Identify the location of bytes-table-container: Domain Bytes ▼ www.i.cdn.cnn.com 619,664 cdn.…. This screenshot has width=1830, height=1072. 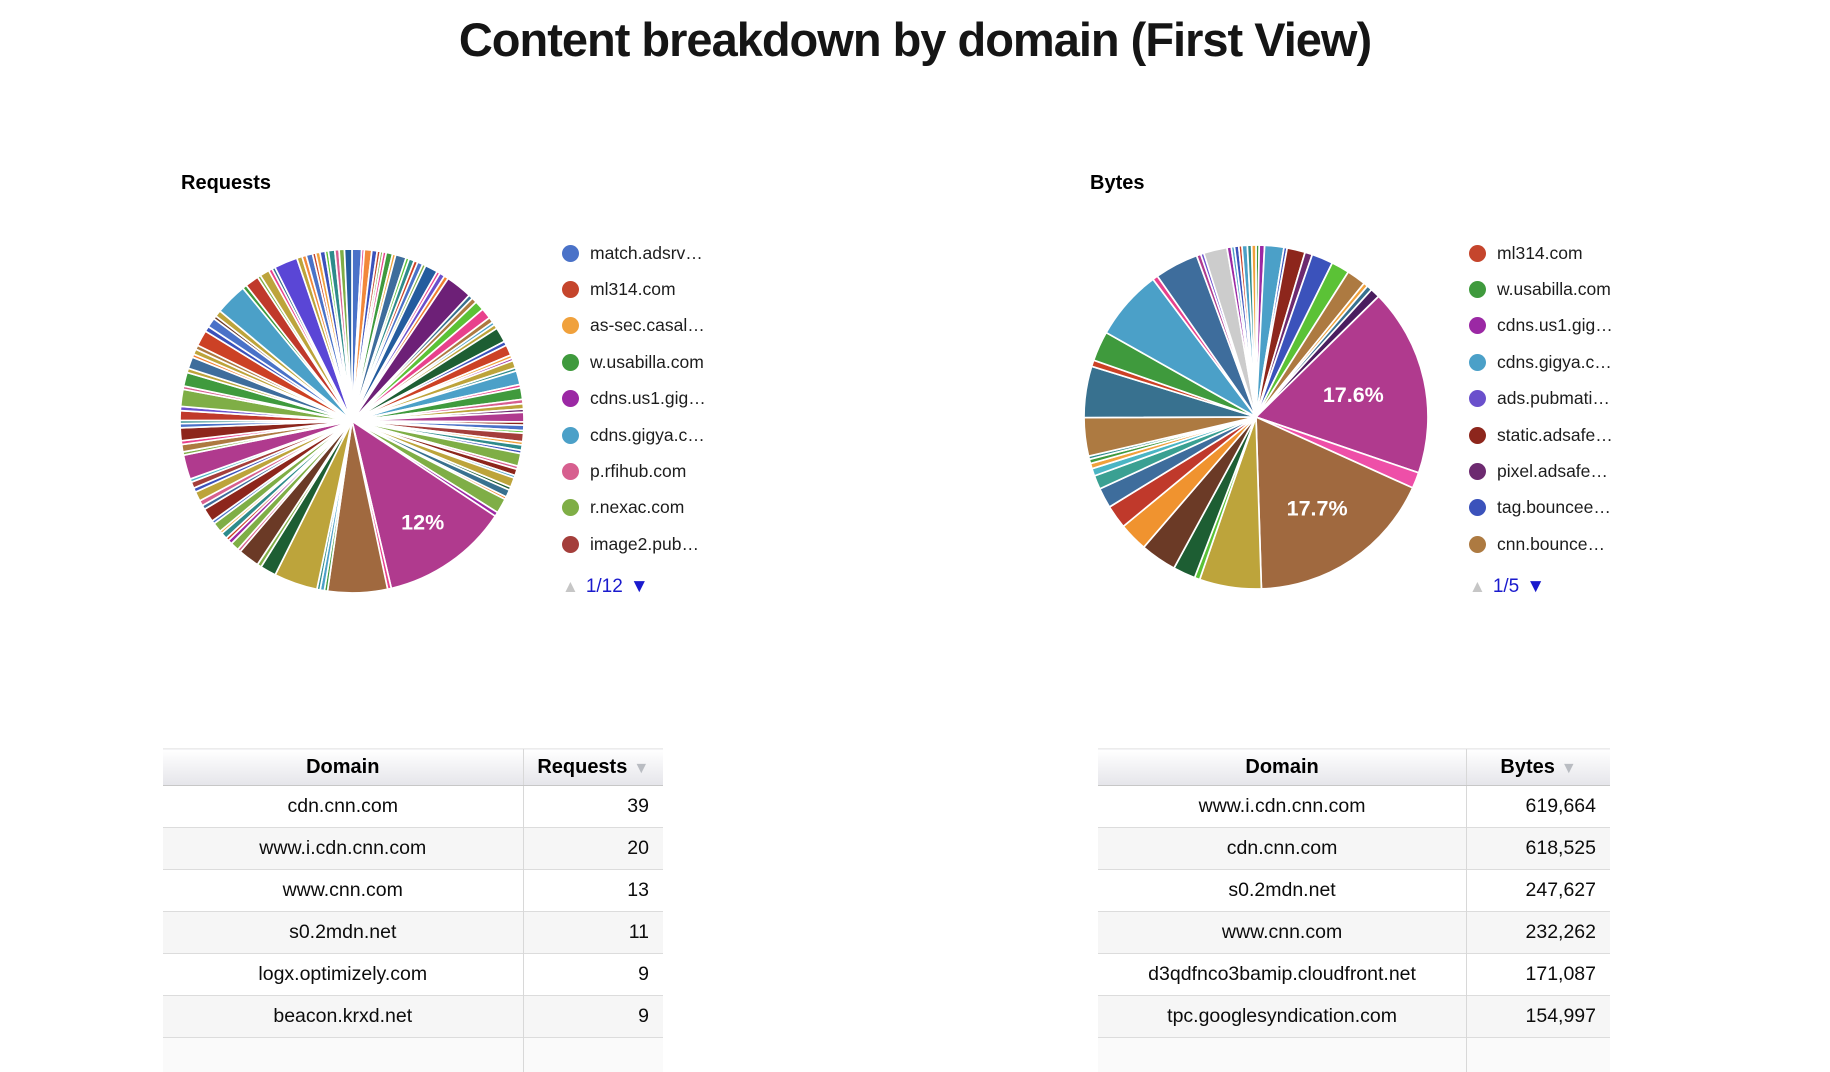
(1354, 910).